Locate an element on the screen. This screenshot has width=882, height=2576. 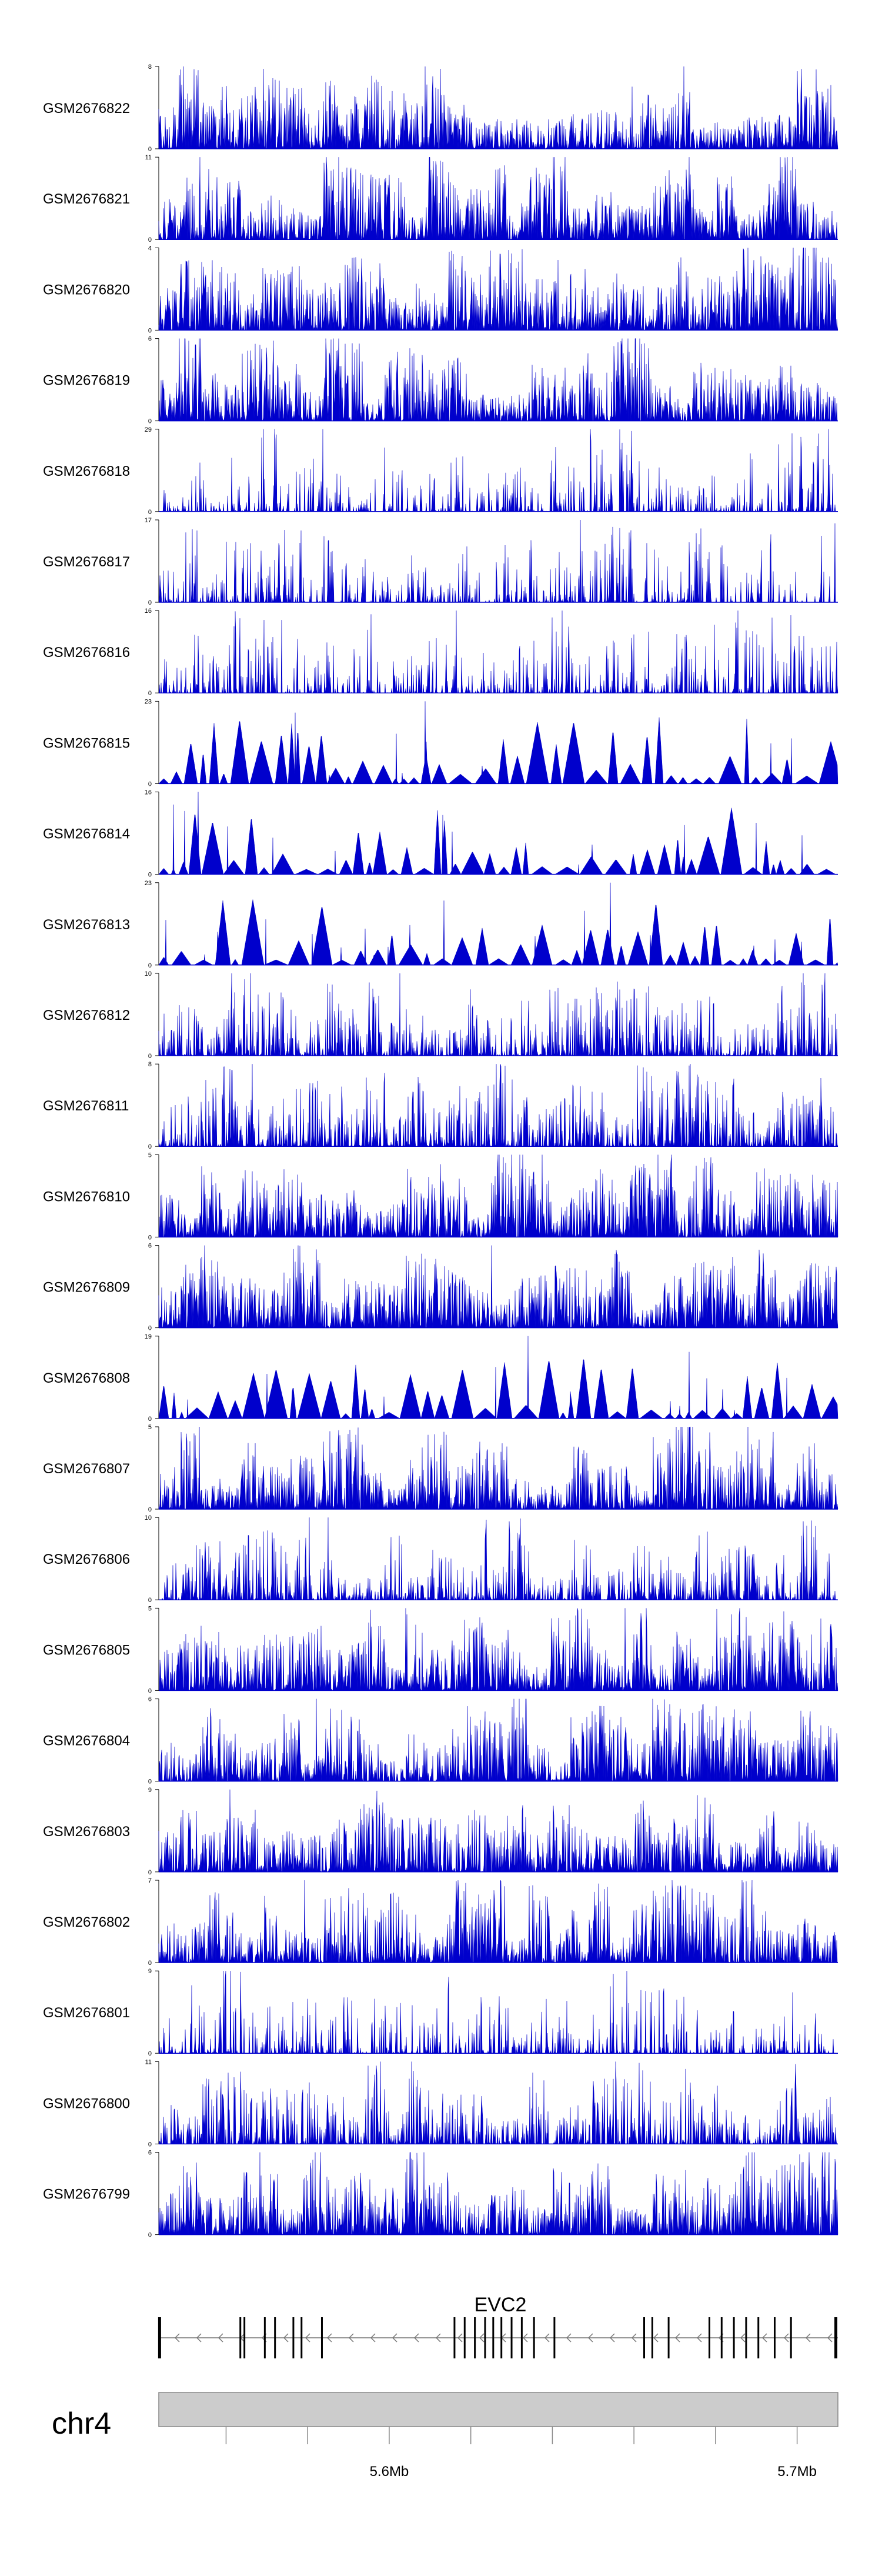
track-GSM2676813: GSM2676813 23 0 is located at coordinates (440, 924).